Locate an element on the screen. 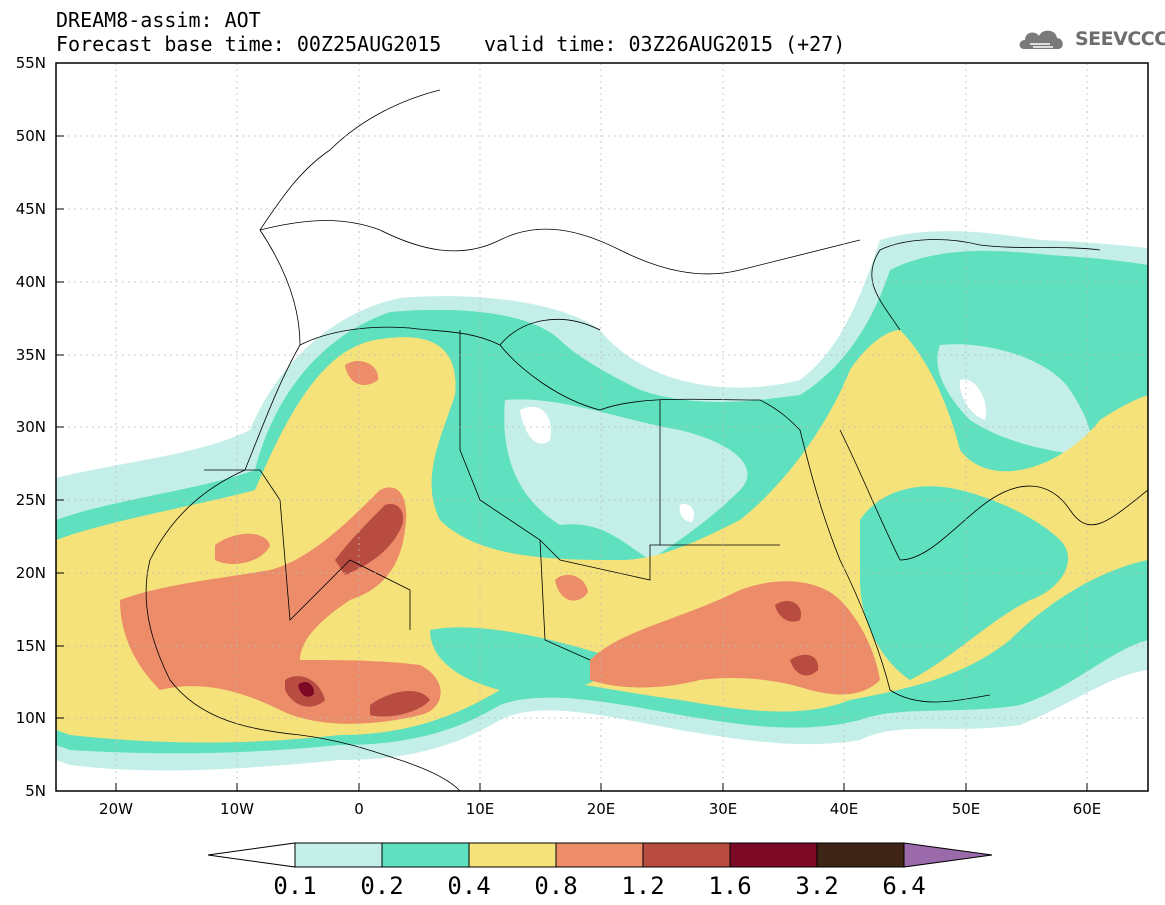 This screenshot has width=1165, height=905. aot-band-1.2 is located at coordinates (369, 539).